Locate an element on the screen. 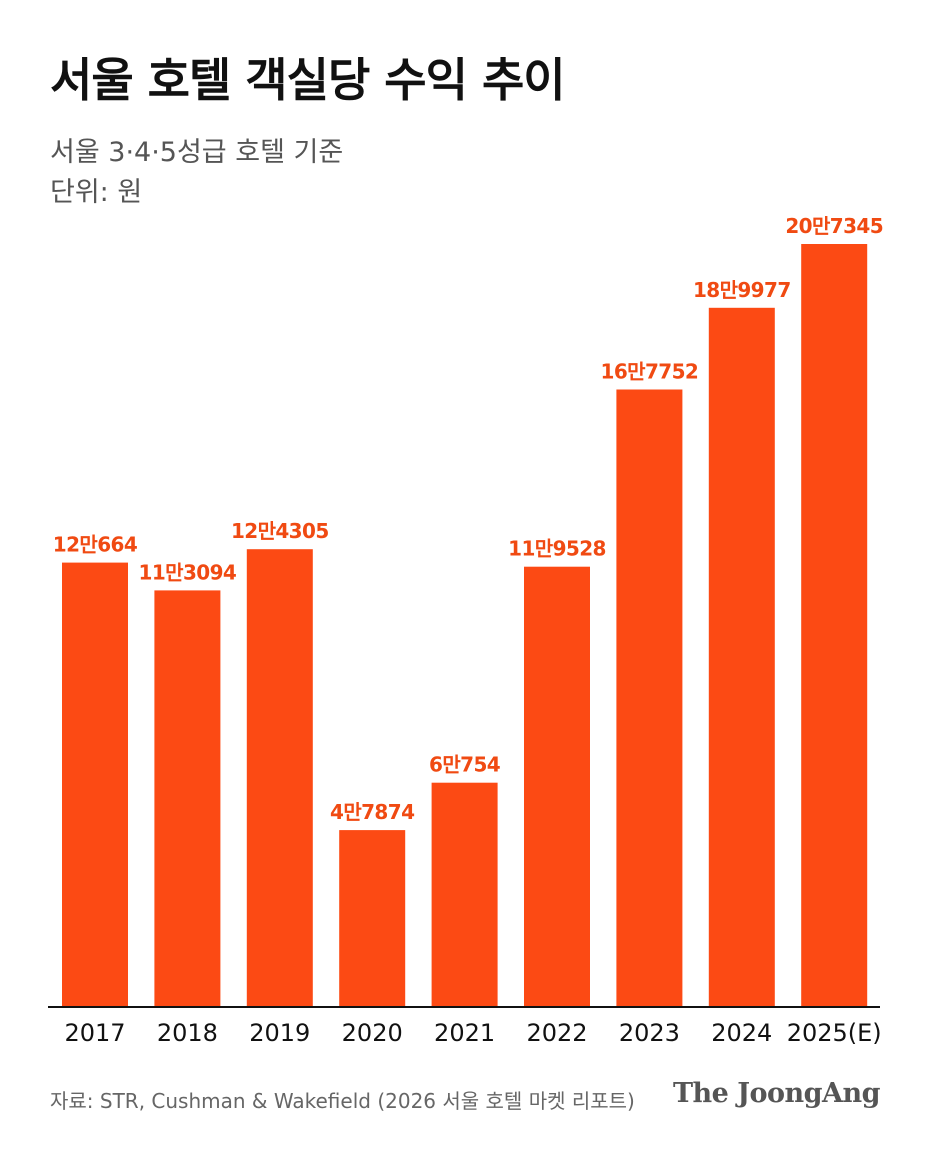 The height and width of the screenshot is (1152, 928). value-label-2023: 16만7752 is located at coordinates (650, 372).